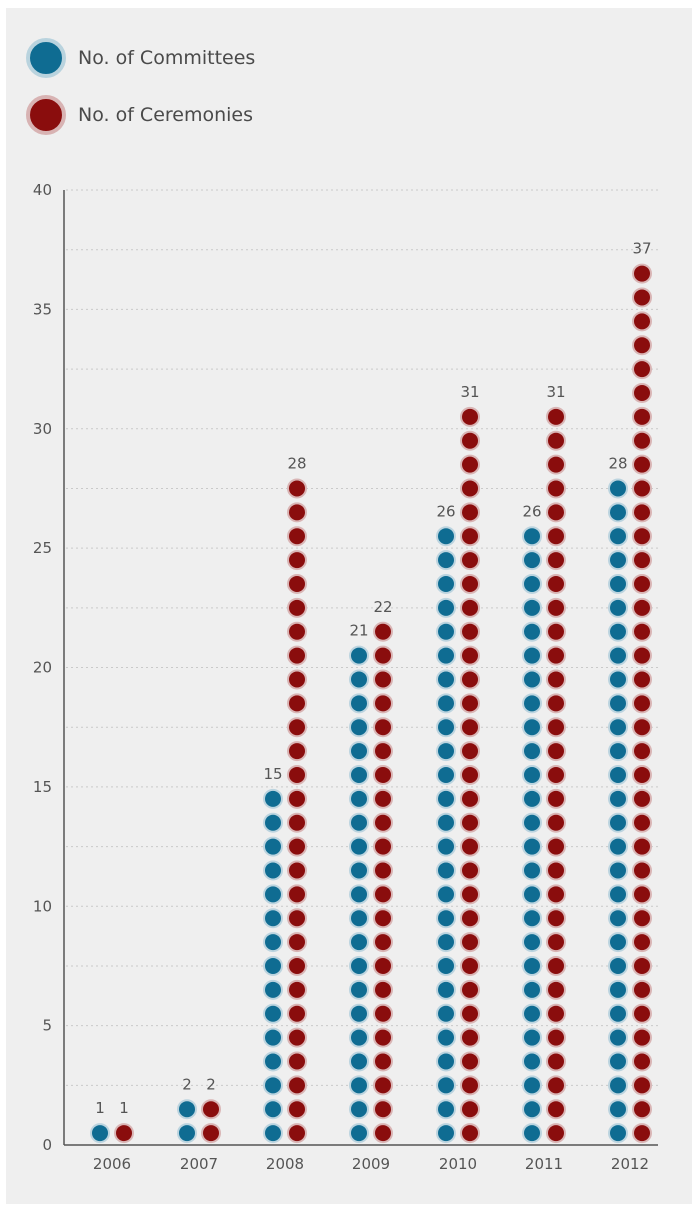 The width and height of the screenshot is (695, 1207). What do you see at coordinates (272, 774) in the screenshot?
I see `data-label: 15` at bounding box center [272, 774].